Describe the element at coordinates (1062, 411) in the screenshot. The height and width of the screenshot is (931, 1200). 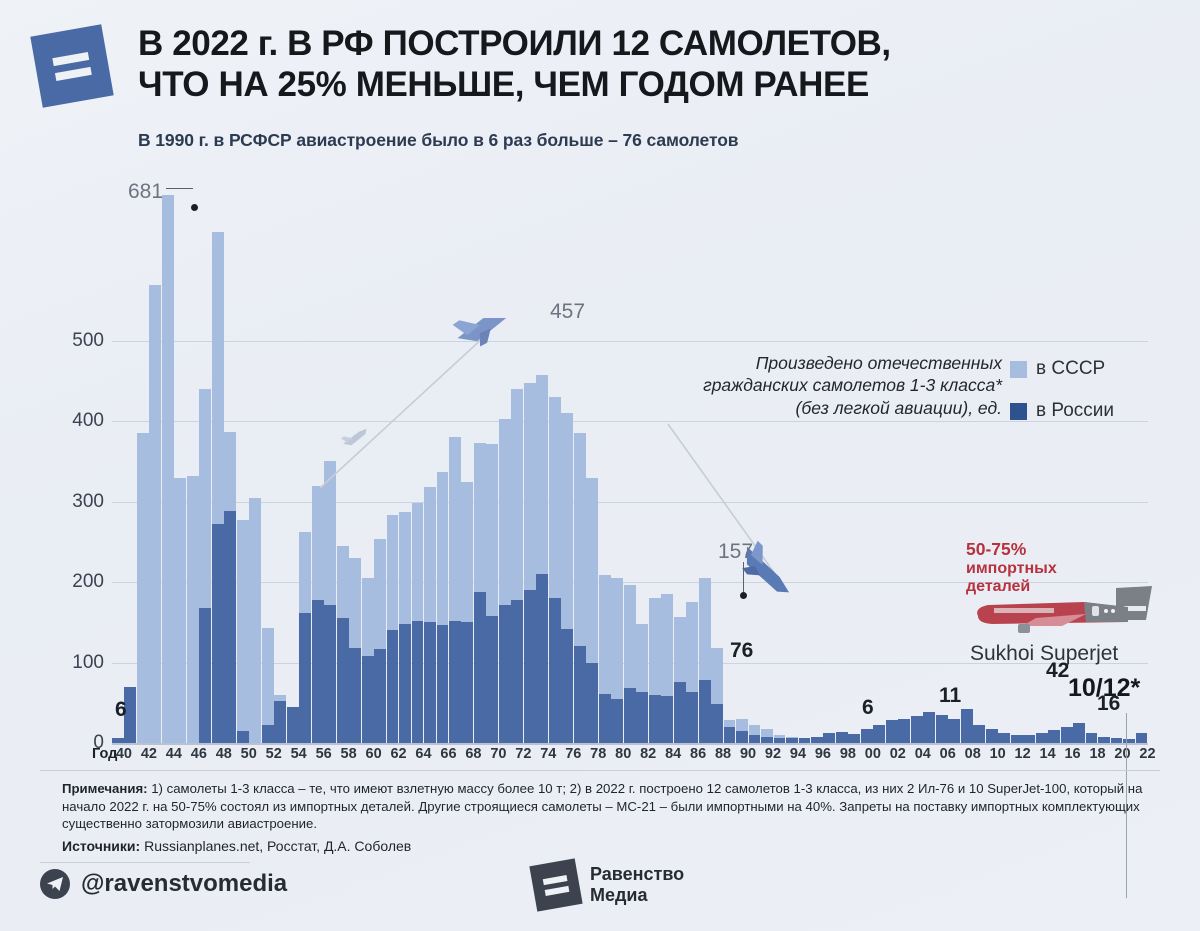
I see `legend-item-russia: в России` at that location.